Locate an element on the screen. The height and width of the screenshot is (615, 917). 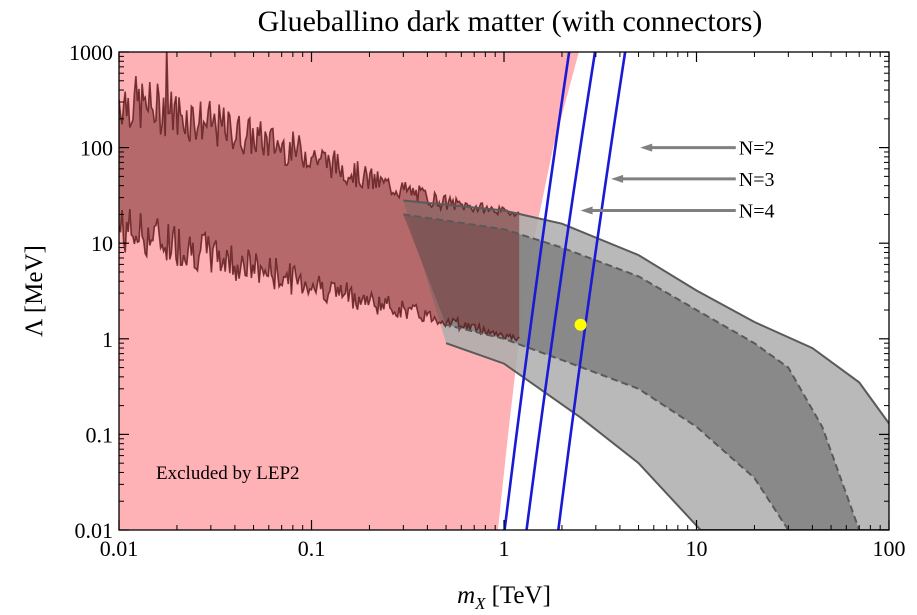
outer-band-lower-edge is located at coordinates (667, 436).